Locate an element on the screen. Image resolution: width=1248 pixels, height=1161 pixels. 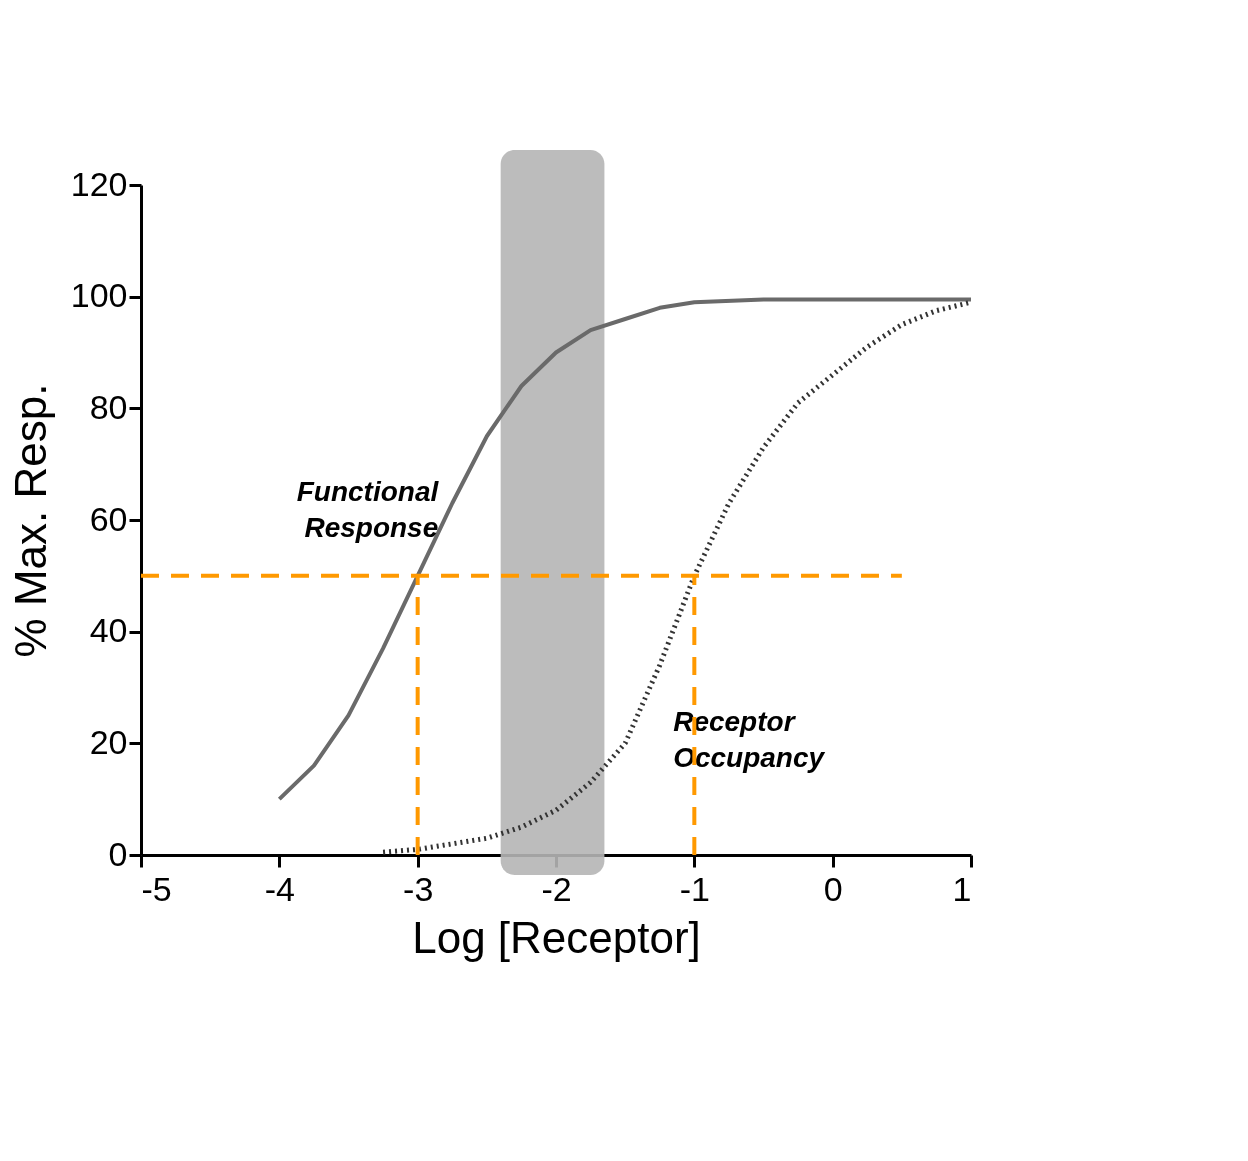
x-tick-label: 0 is located at coordinates (833, 888).